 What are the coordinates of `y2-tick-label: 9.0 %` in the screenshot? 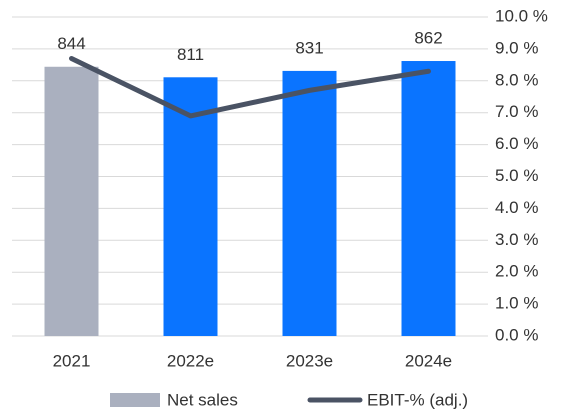 It's located at (516, 47).